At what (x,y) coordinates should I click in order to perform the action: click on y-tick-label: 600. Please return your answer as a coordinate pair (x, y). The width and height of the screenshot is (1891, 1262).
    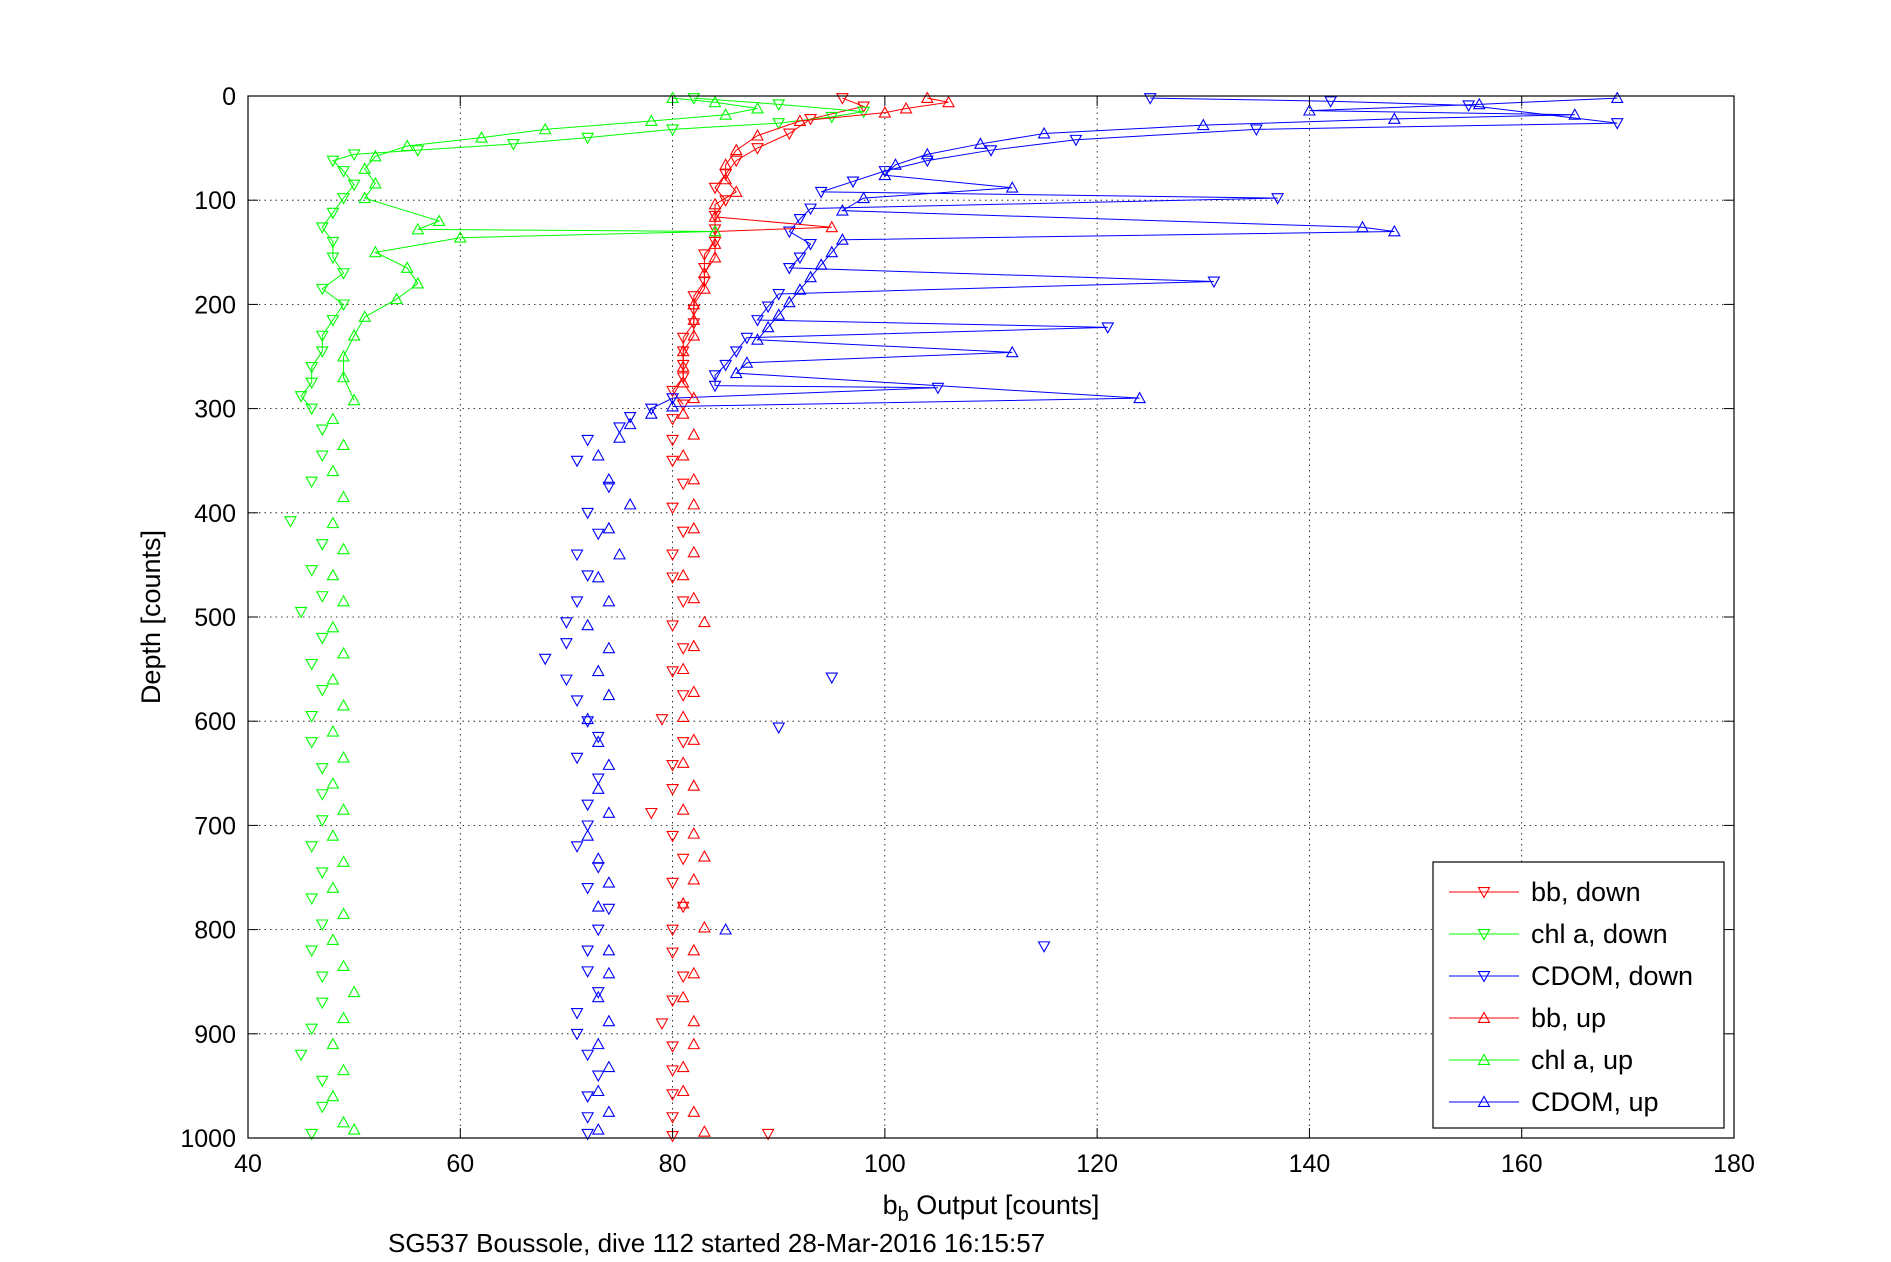
    Looking at the image, I should click on (215, 722).